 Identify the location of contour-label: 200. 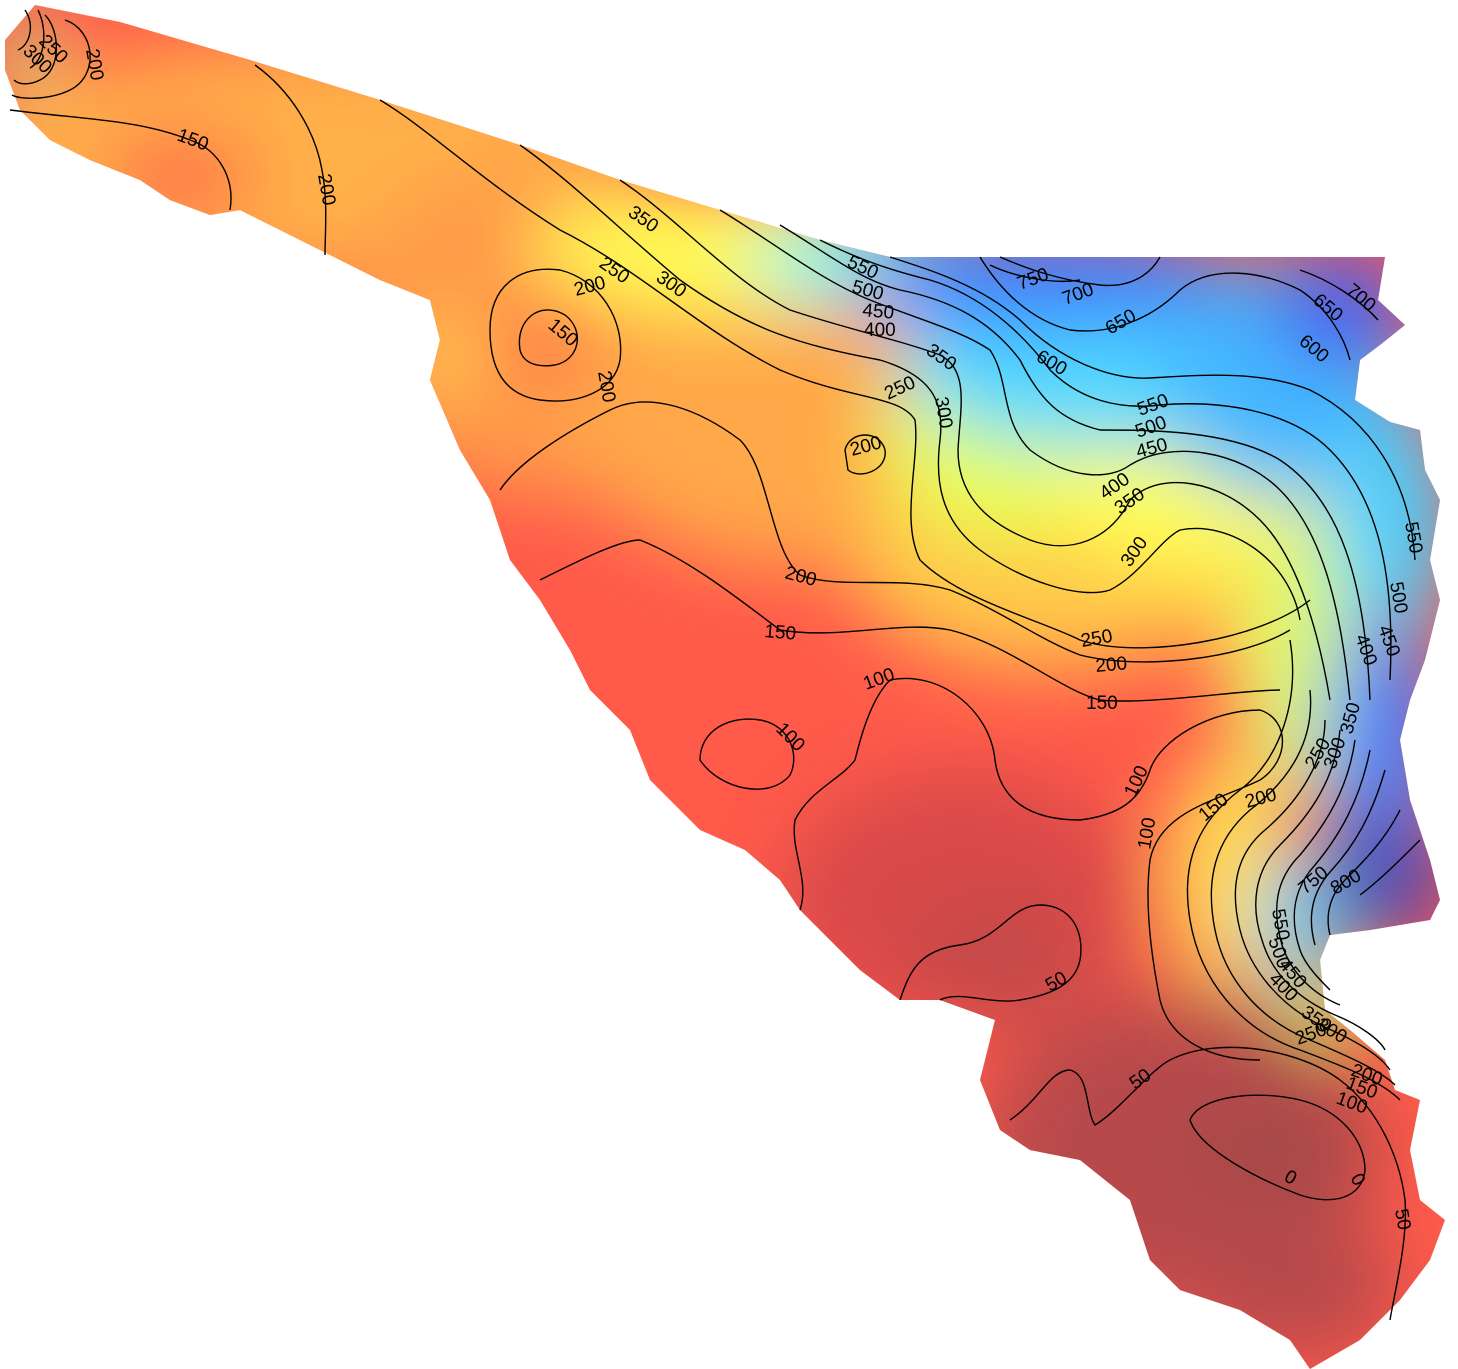
(1111, 665).